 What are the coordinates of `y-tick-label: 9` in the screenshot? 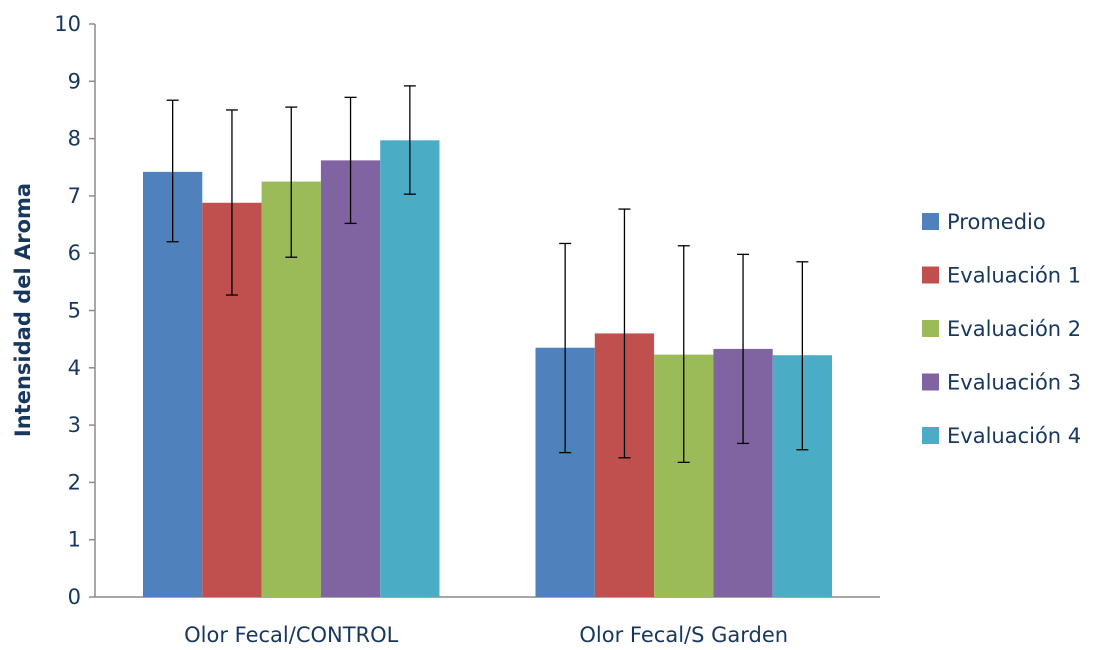 It's located at (74, 81).